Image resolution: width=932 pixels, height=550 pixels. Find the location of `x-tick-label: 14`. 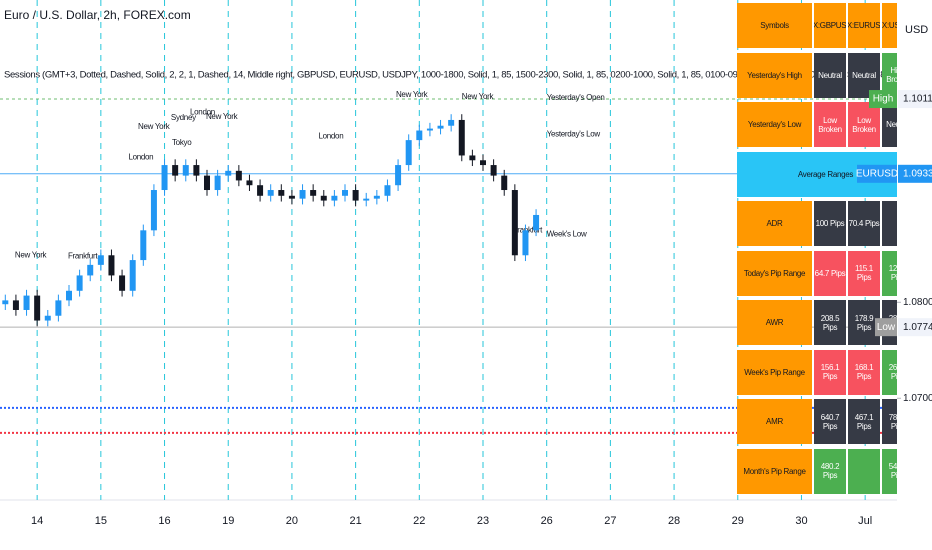

x-tick-label: 14 is located at coordinates (37, 521).